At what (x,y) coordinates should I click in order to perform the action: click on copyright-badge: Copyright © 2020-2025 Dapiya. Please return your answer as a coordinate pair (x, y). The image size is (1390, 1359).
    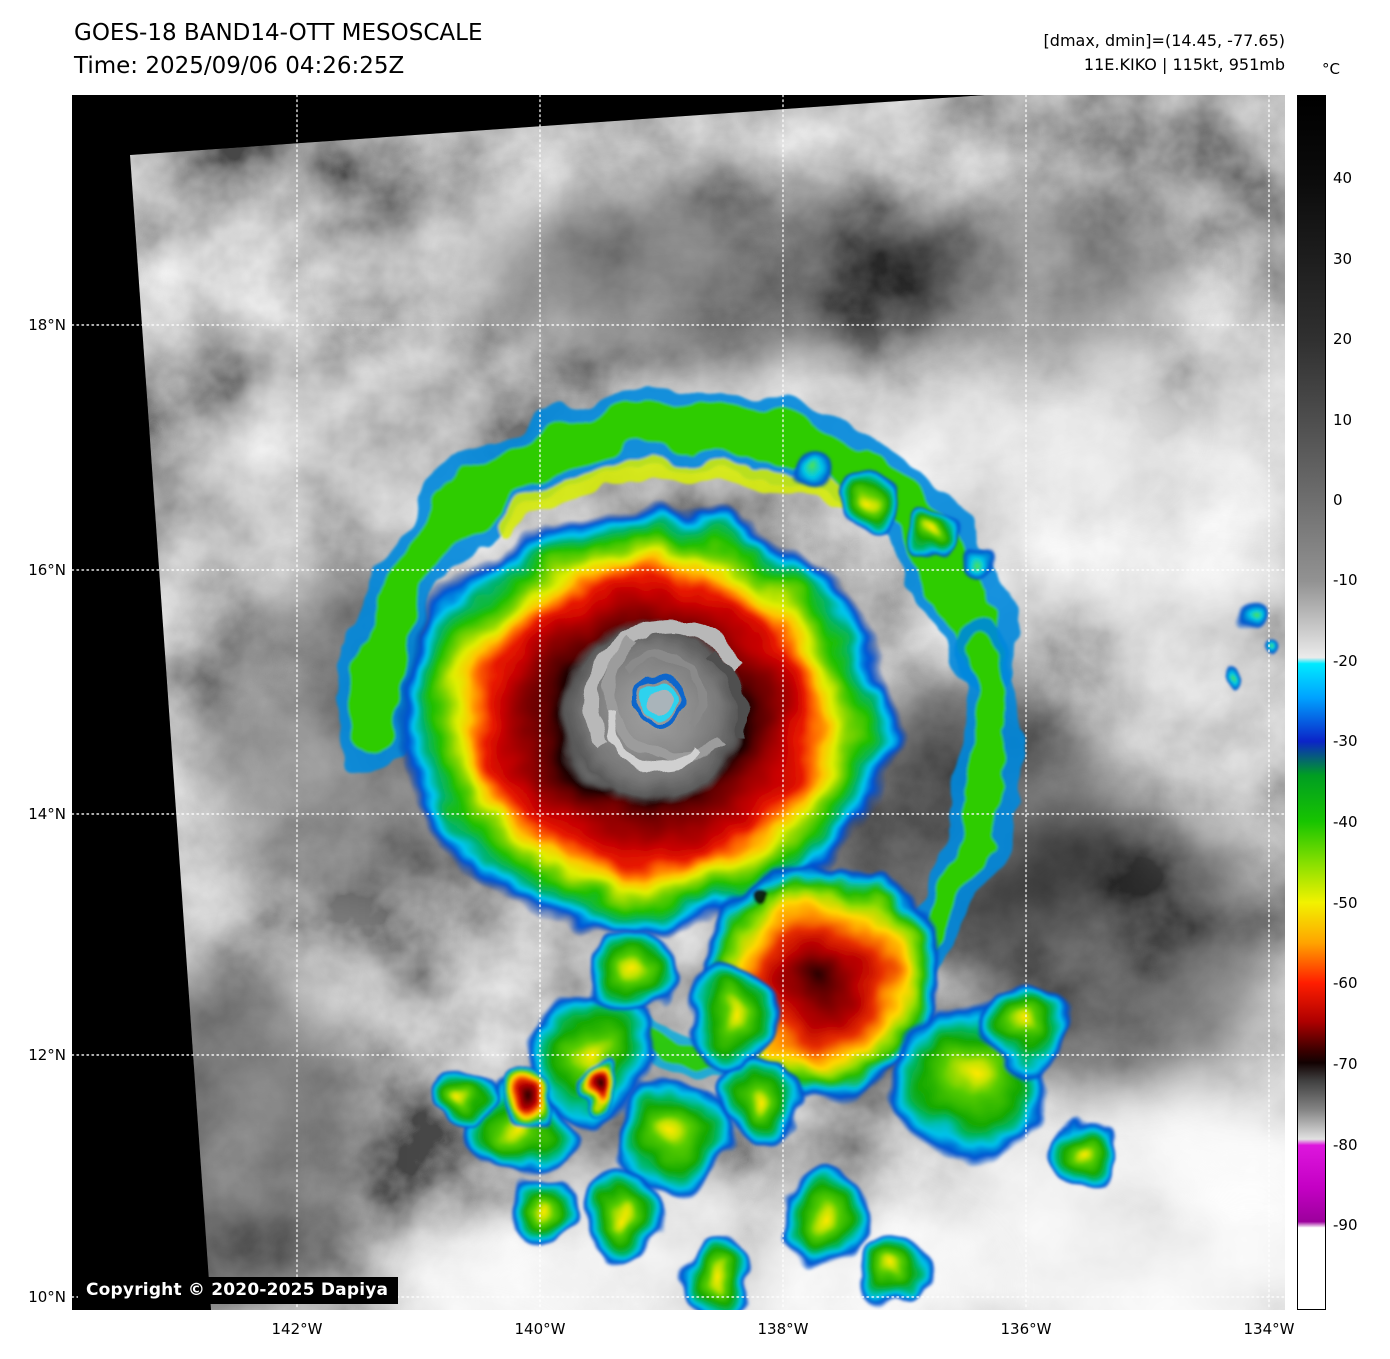
    Looking at the image, I should click on (238, 1290).